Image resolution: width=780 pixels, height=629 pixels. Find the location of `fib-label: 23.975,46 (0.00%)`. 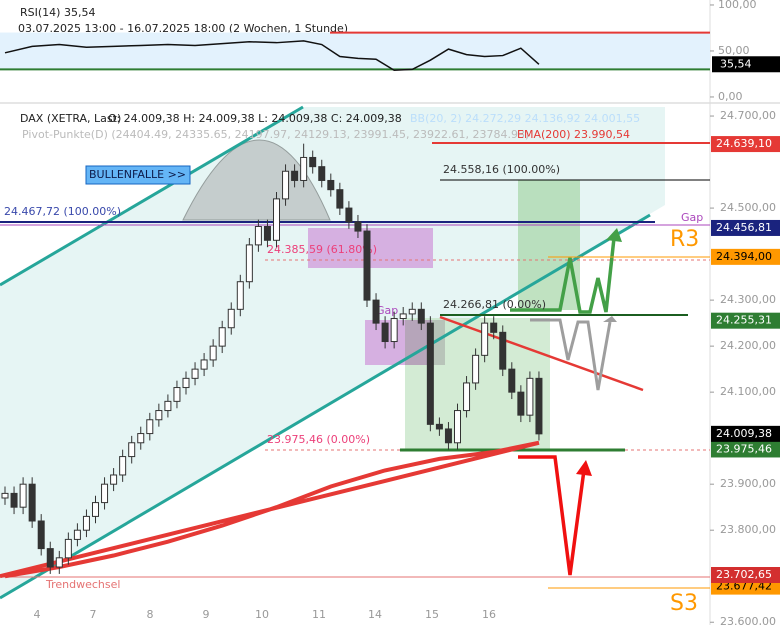

fib-label: 23.975,46 (0.00%) is located at coordinates (318, 439).